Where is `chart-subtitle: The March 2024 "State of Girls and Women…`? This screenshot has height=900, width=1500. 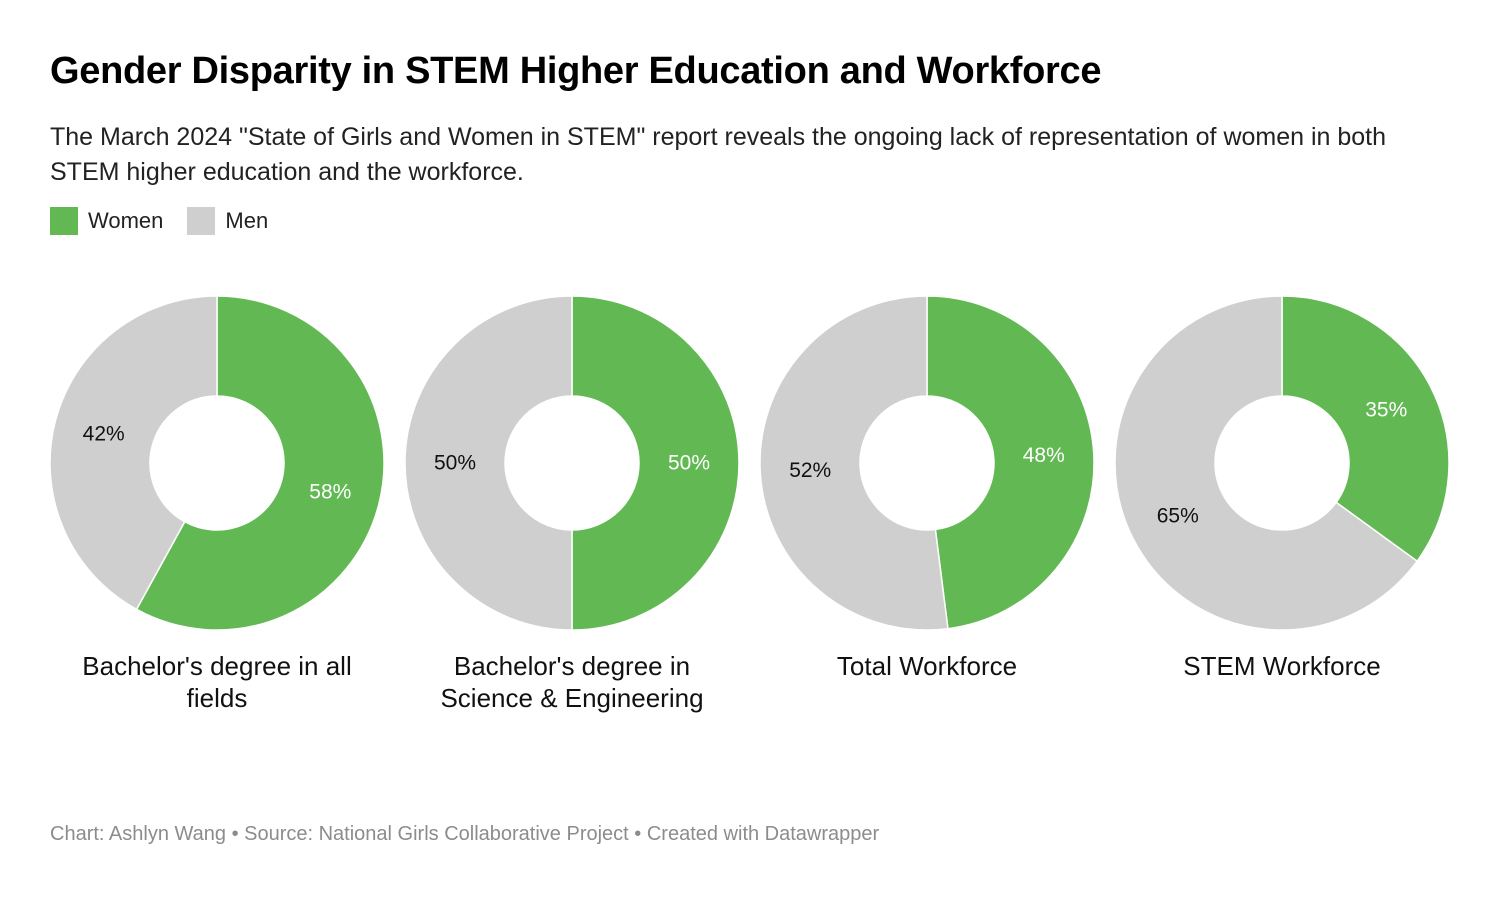 chart-subtitle: The March 2024 "State of Girls and Women… is located at coordinates (718, 154).